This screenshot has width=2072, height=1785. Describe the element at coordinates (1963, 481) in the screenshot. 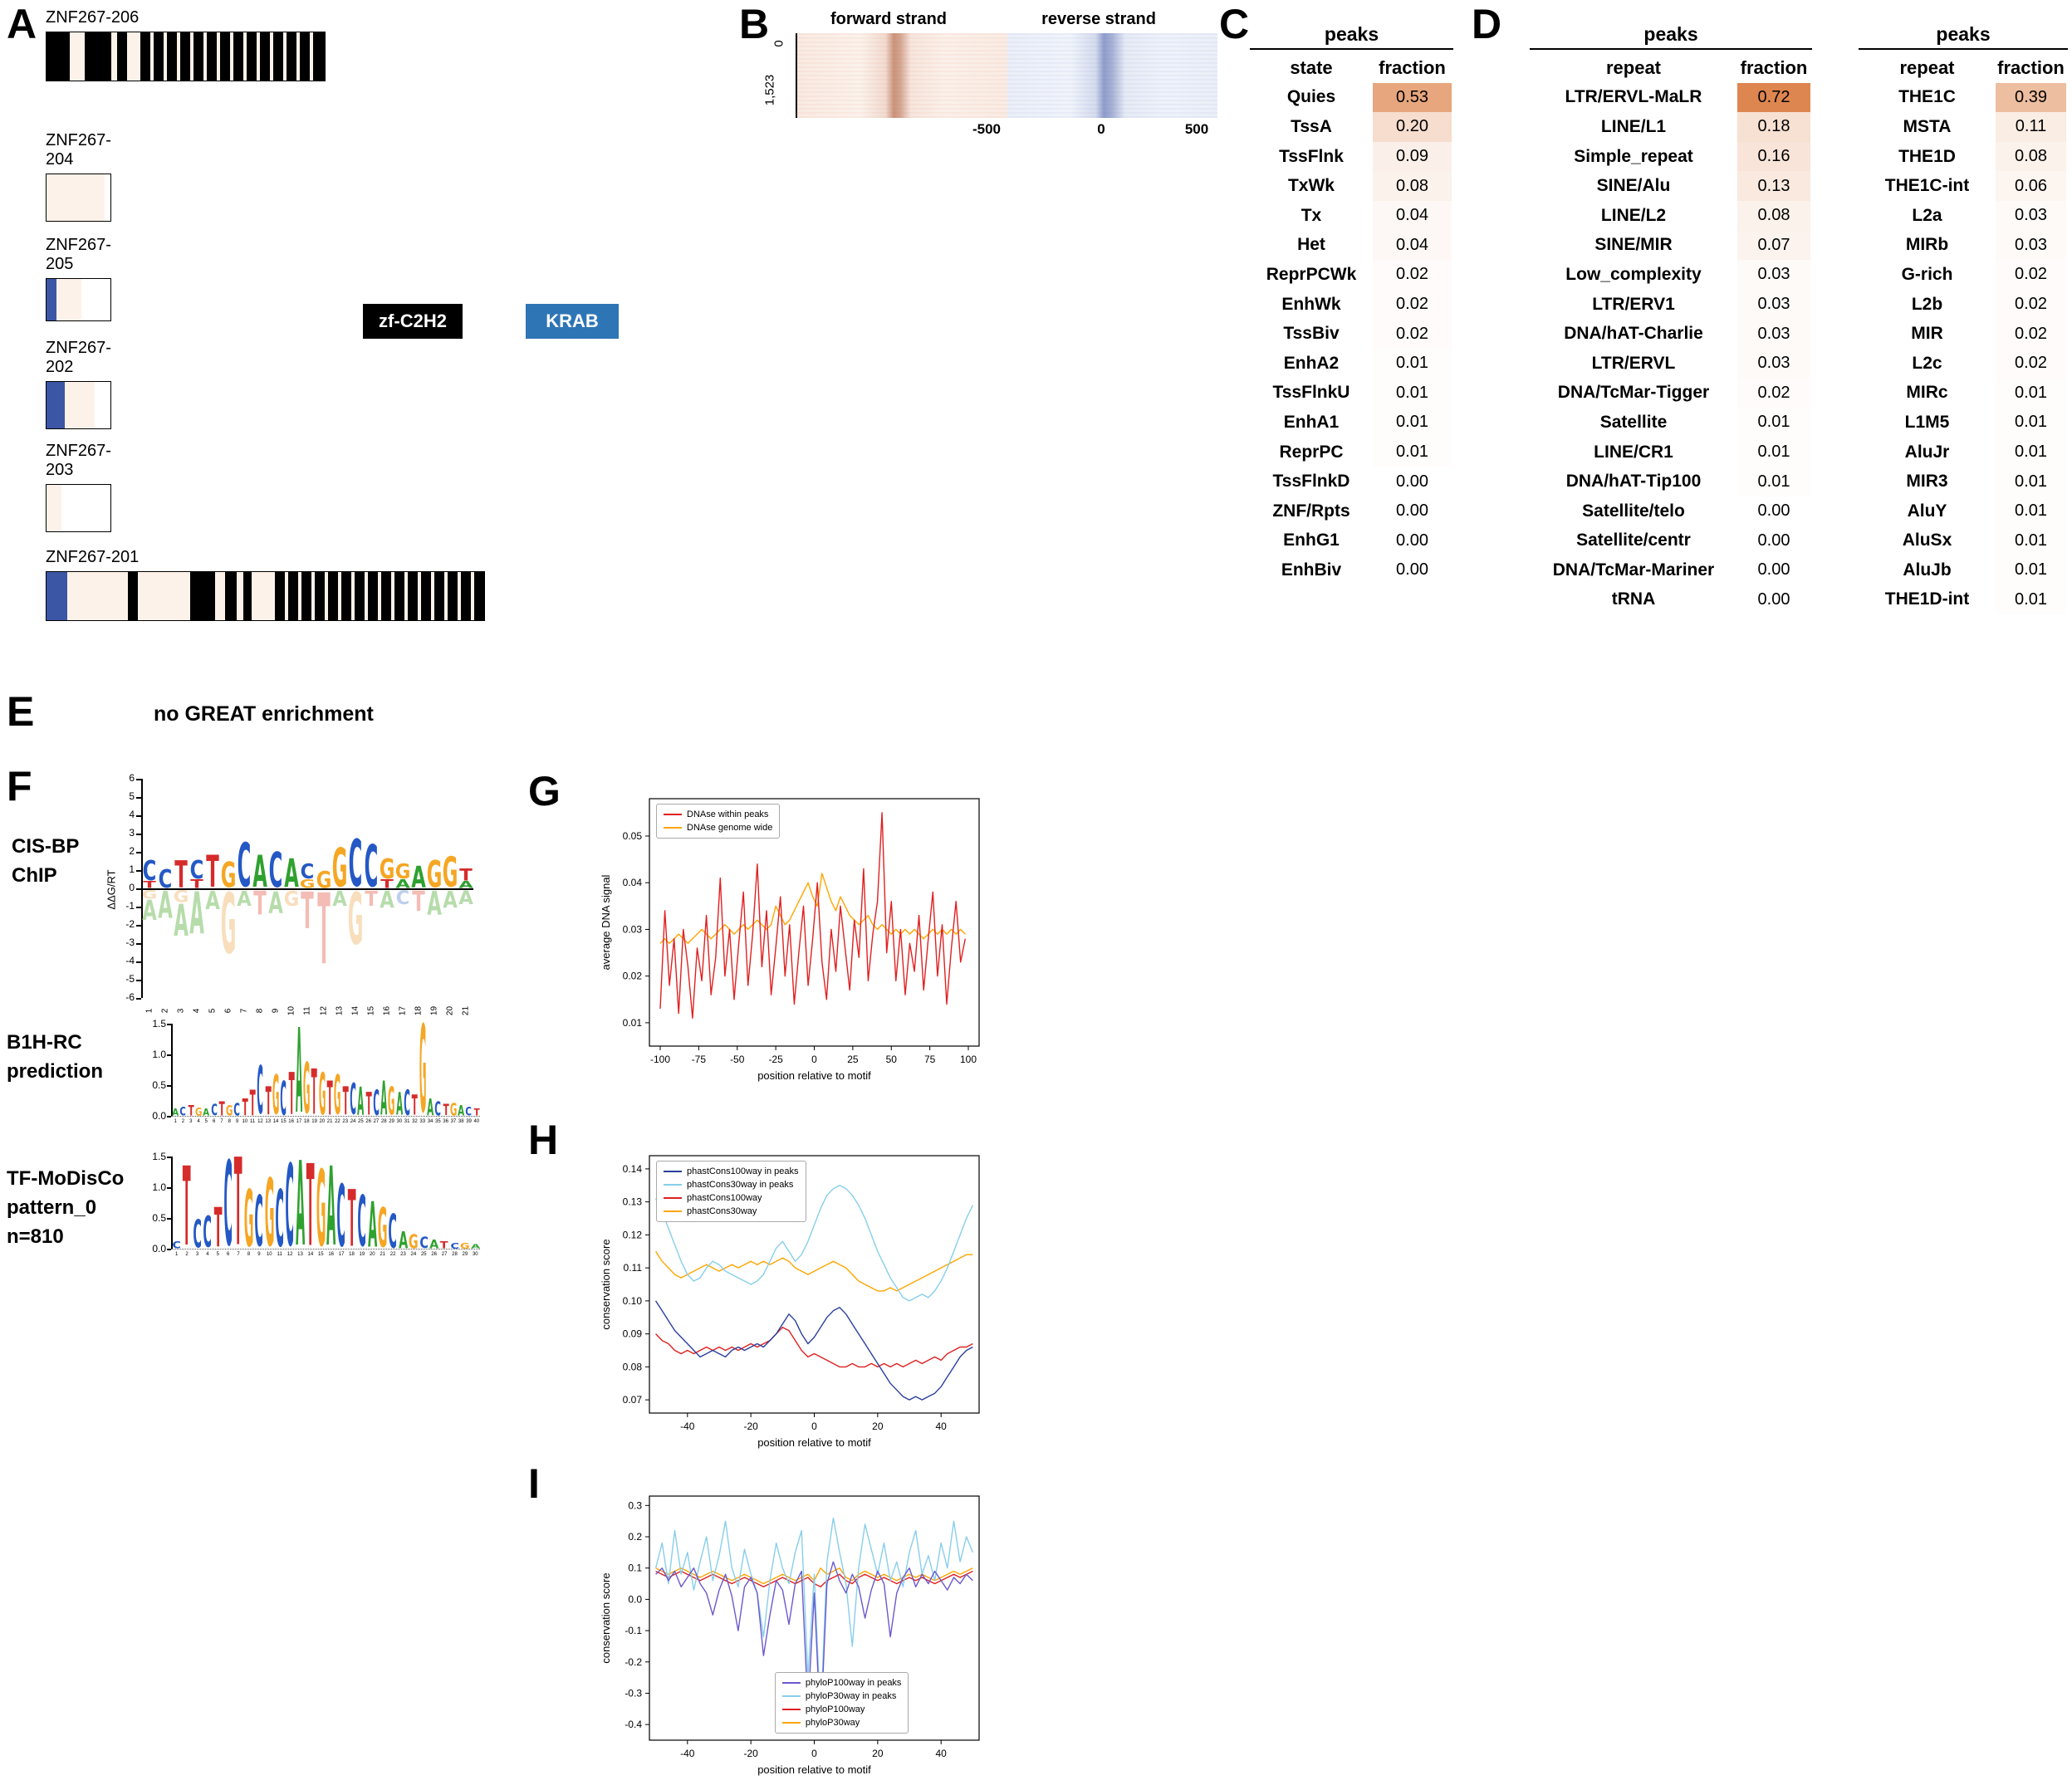

I see `table-row: MIR3 0.01` at that location.